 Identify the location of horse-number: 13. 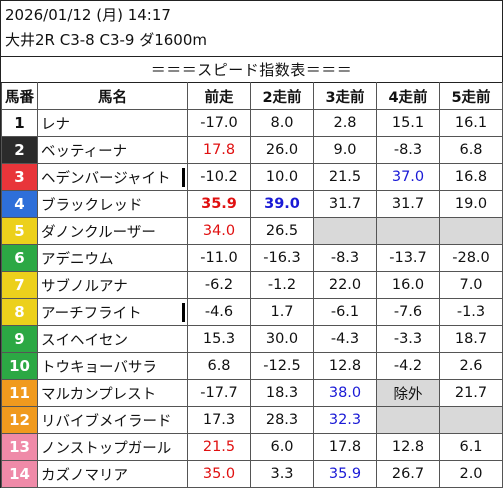
(19, 447).